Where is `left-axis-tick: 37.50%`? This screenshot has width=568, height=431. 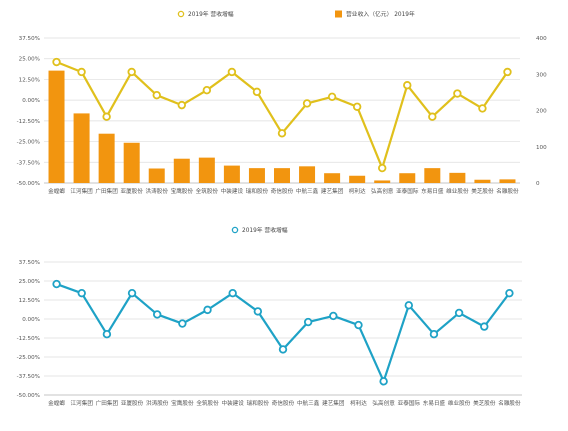 left-axis-tick: 37.50% is located at coordinates (29, 39).